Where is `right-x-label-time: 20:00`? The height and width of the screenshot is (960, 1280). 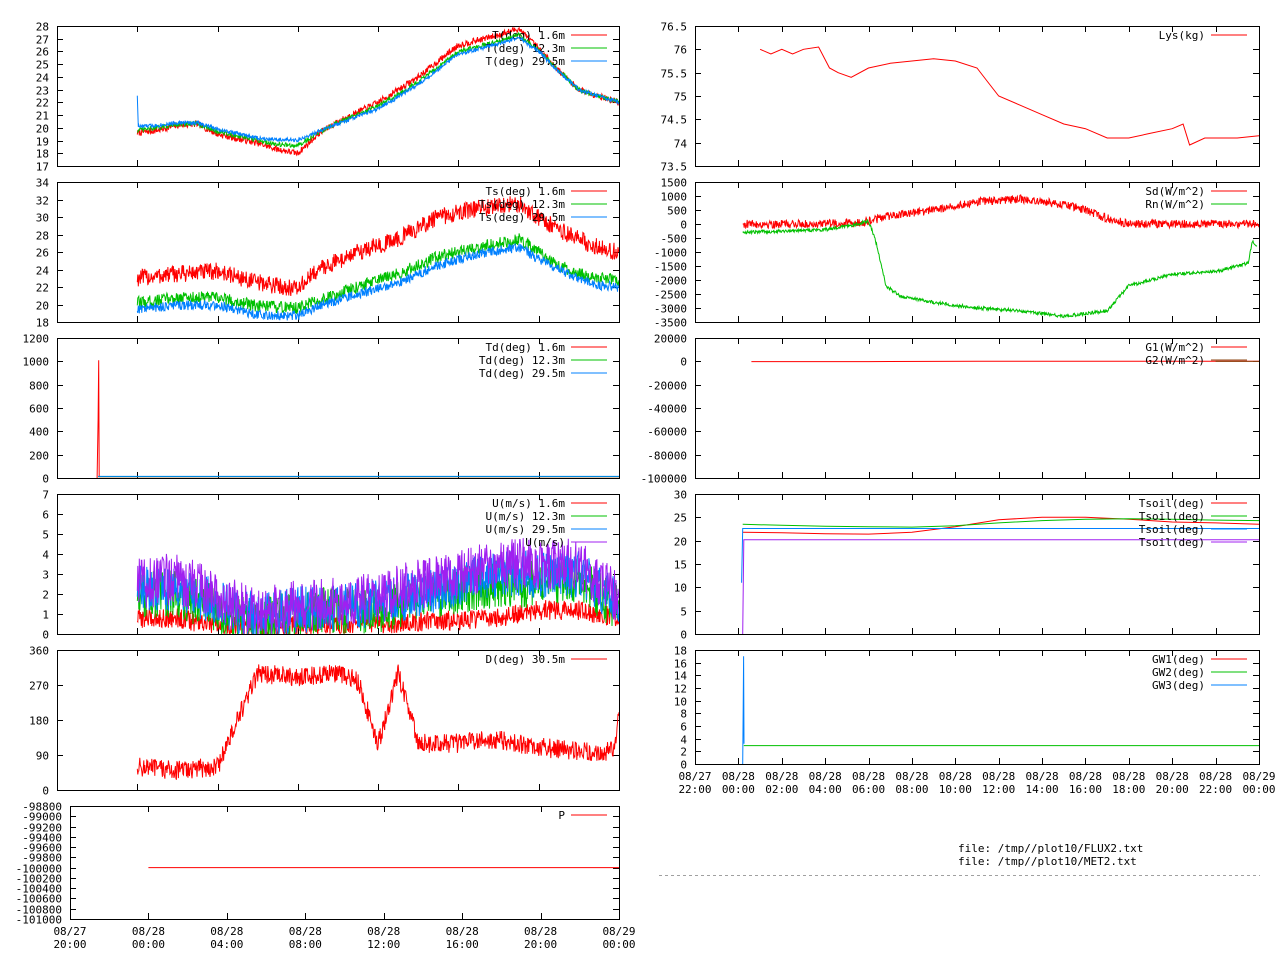
right-x-label-time: 20:00 is located at coordinates (1172, 789).